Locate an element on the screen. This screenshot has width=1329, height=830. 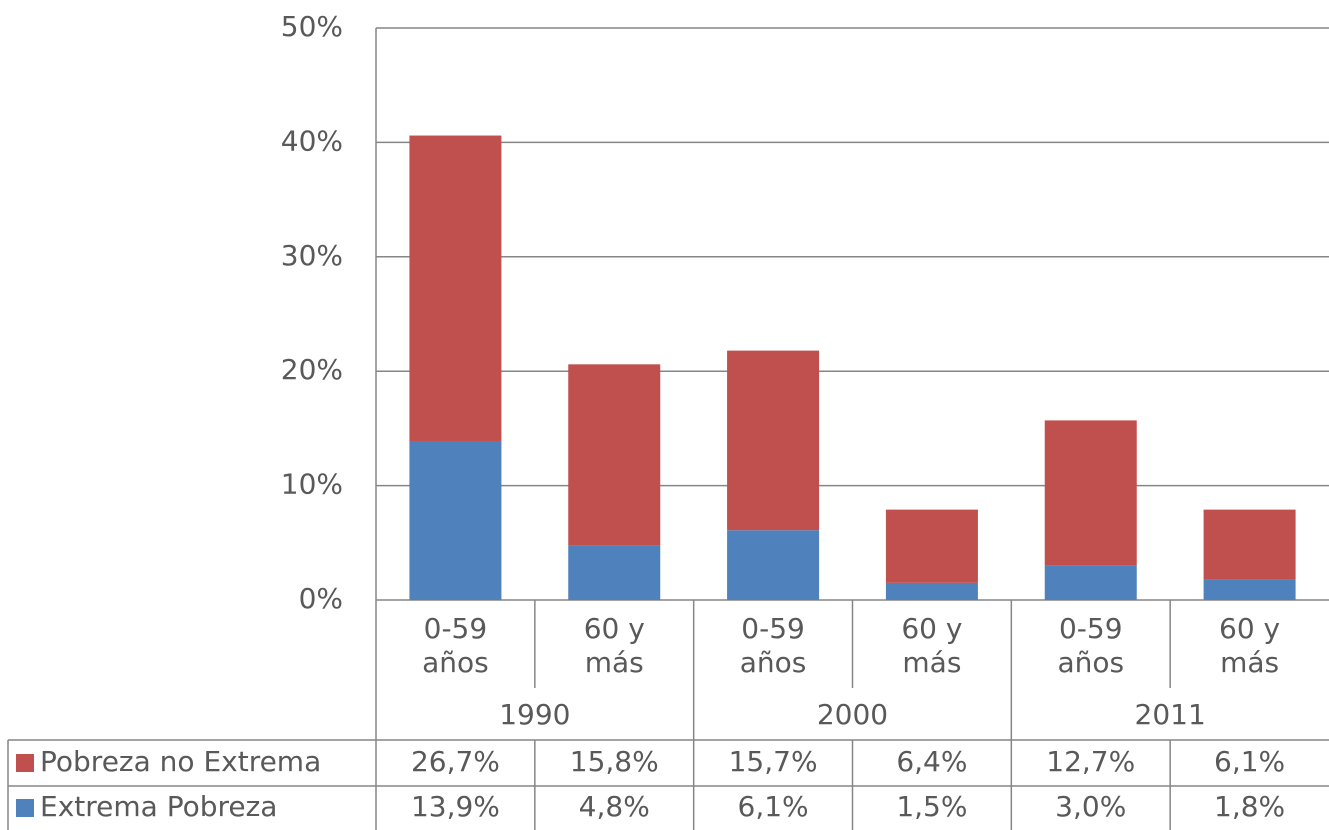
table-value: 3,0% is located at coordinates (1090, 806).